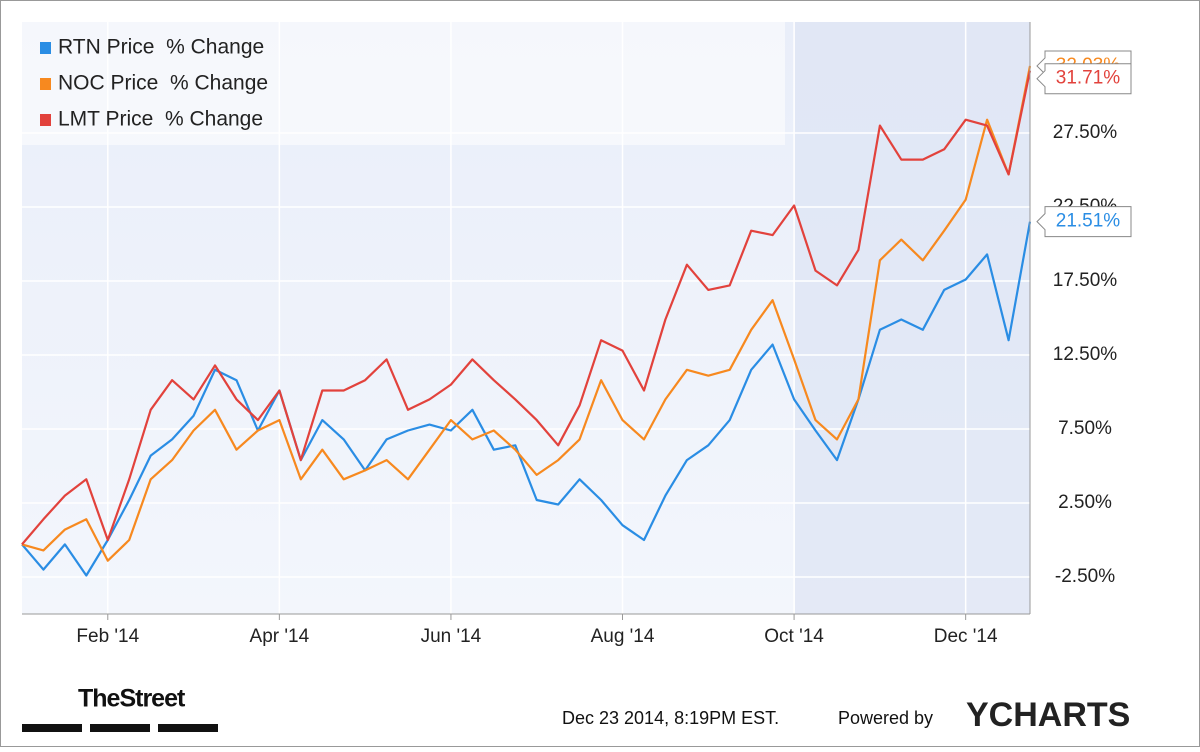 This screenshot has height=752, width=1200. Describe the element at coordinates (163, 83) in the screenshot. I see `legend-label: NOC Price % Change` at that location.